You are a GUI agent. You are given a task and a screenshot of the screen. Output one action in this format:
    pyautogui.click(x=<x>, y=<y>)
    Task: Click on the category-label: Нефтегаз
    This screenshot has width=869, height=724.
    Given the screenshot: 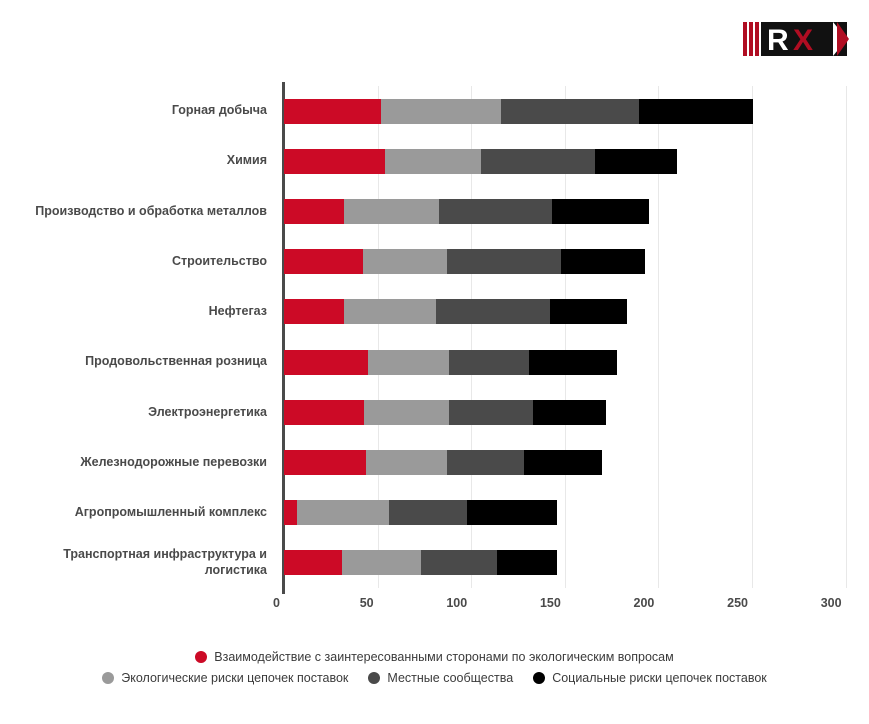 What is the action you would take?
    pyautogui.click(x=237, y=311)
    